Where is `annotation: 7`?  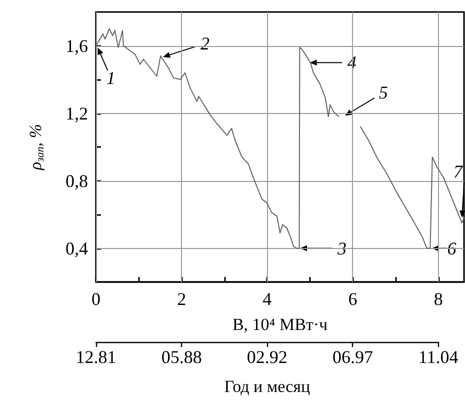 annotation: 7 is located at coordinates (459, 172).